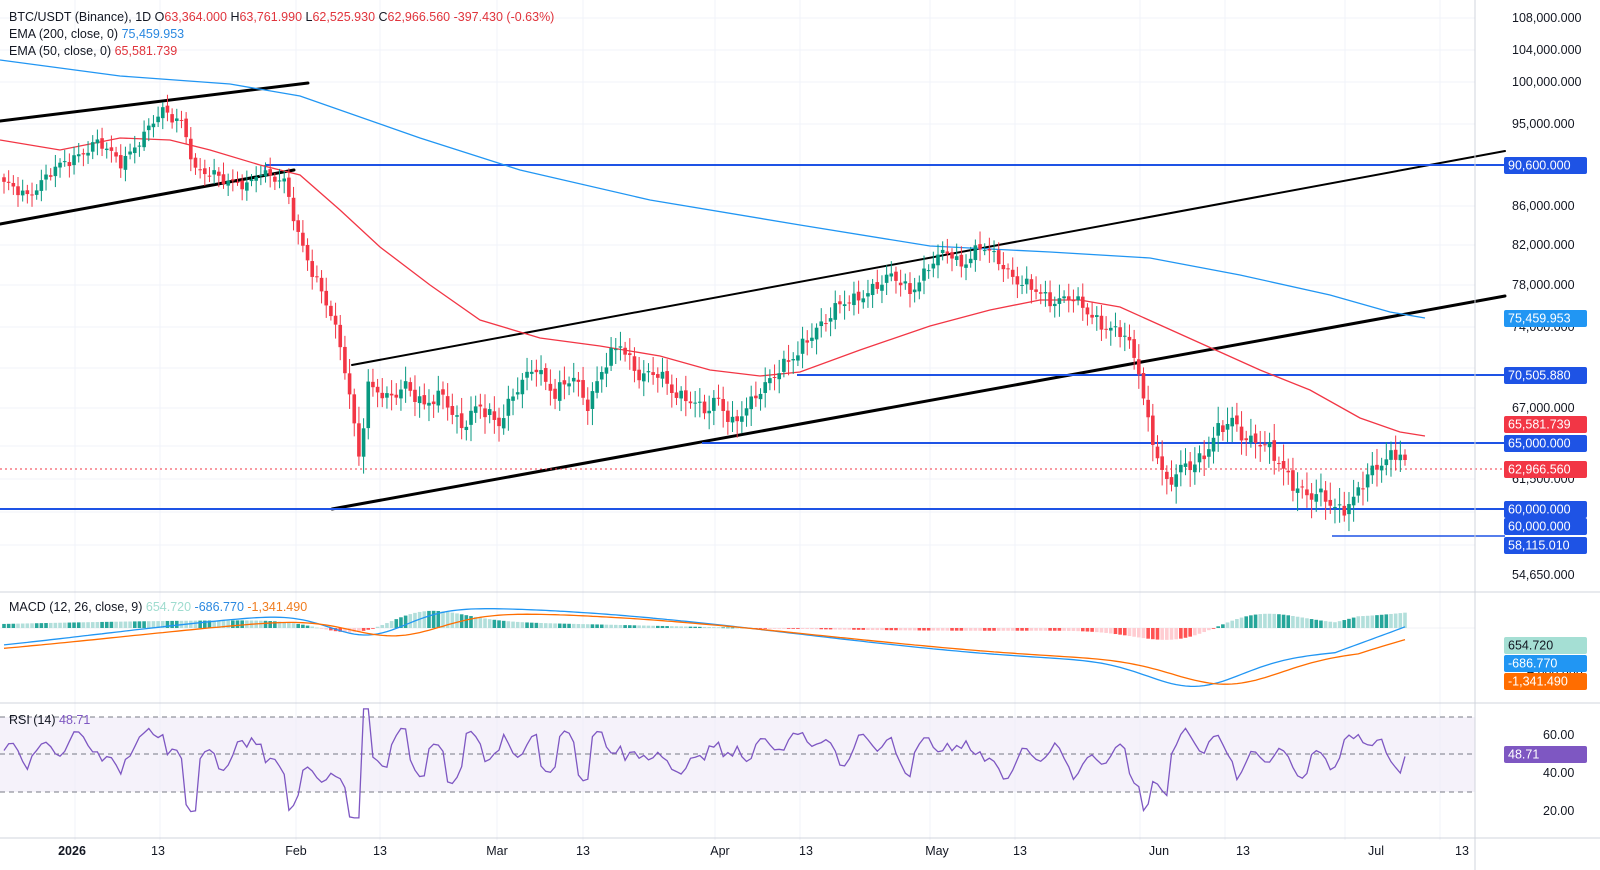  Describe the element at coordinates (1545, 375) in the screenshot. I see `level-tag-bg` at that location.